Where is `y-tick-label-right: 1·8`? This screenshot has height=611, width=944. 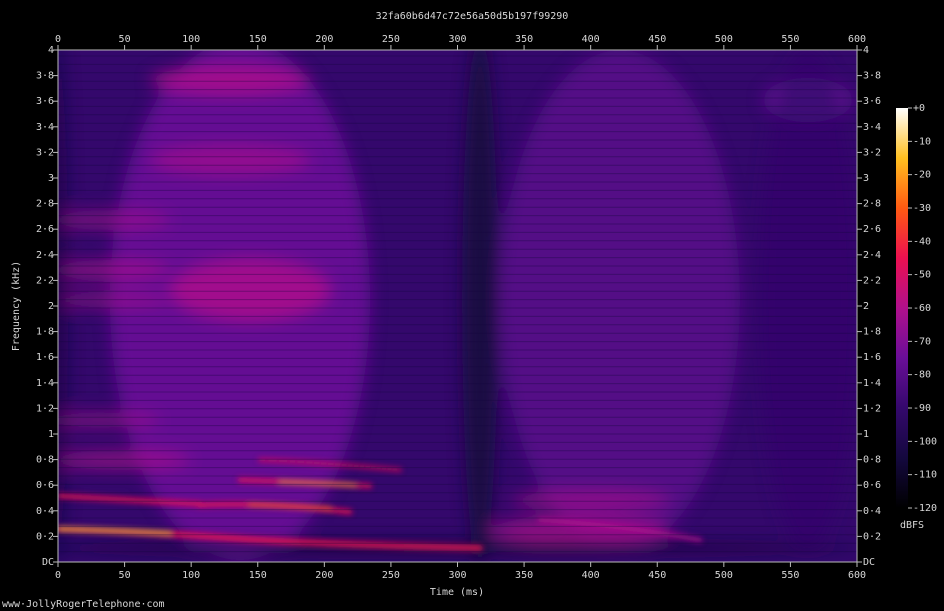
y-tick-label-right: 1·8 is located at coordinates (872, 332).